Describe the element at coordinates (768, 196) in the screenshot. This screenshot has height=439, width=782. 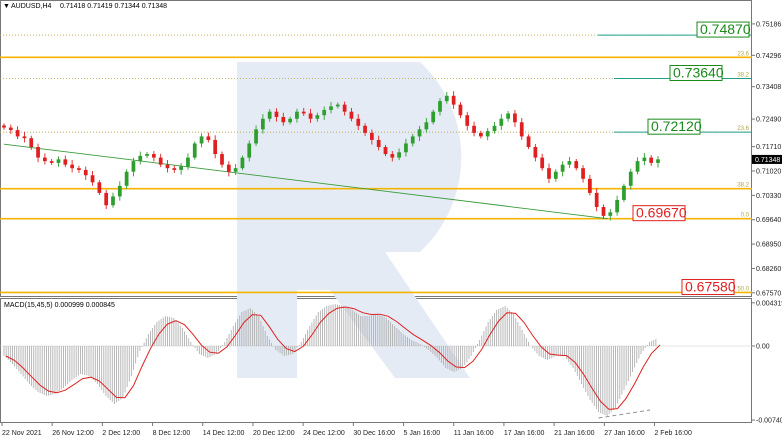
I see `price-tick-label: 0.70330` at that location.